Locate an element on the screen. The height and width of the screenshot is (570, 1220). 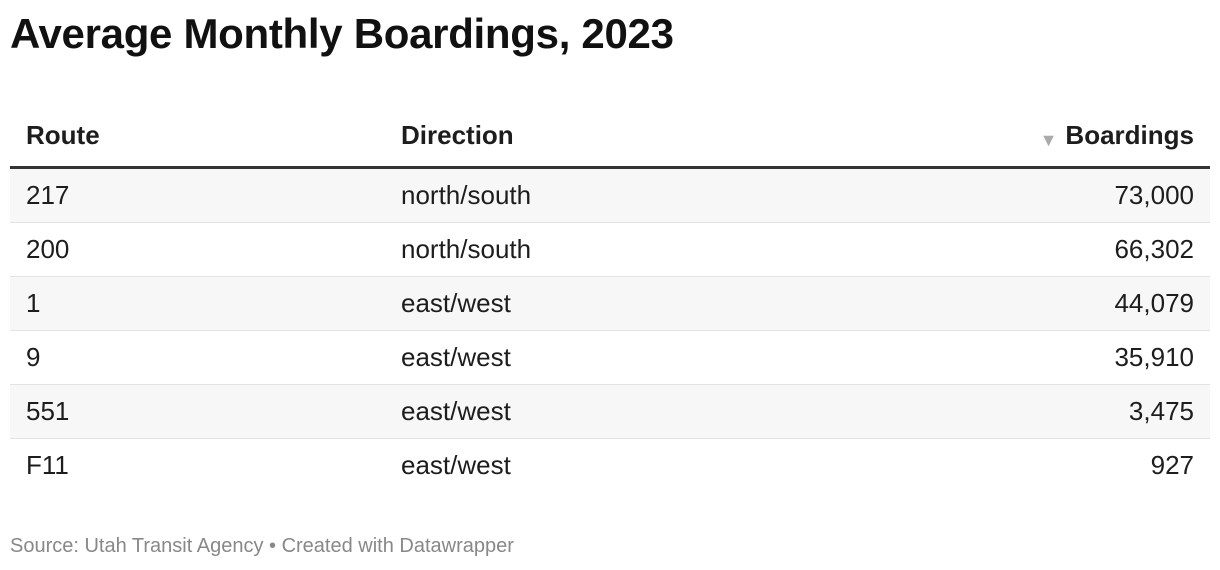
column-header-direction: Direction is located at coordinates (651, 136).